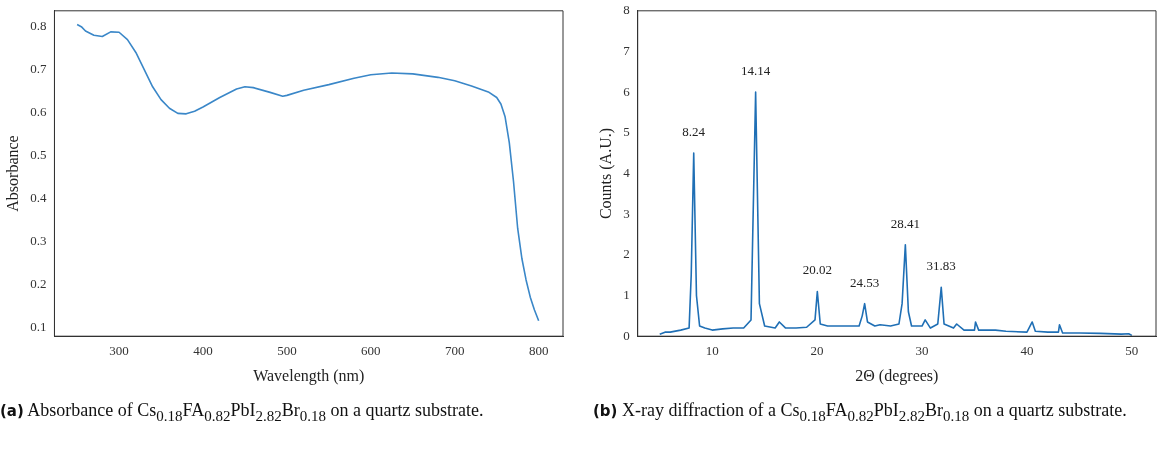 The width and height of the screenshot is (1170, 475). What do you see at coordinates (905, 223) in the screenshot?
I see `annotation: 28.41` at bounding box center [905, 223].